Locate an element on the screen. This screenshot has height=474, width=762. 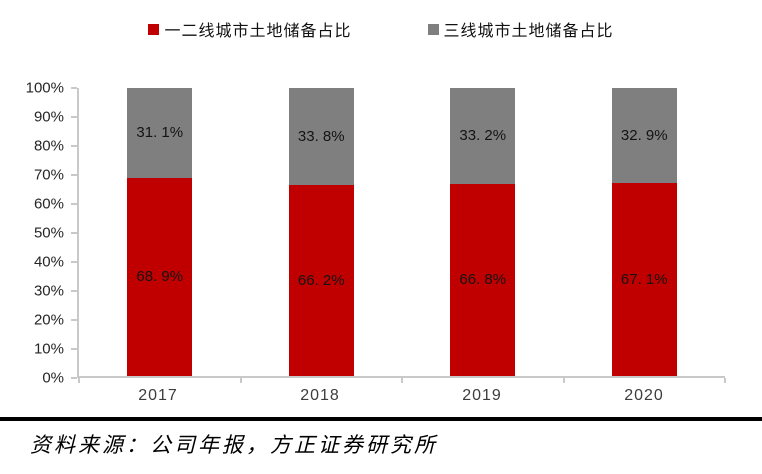
source-note: 资料来源：公司年报，方正证券研究所 is located at coordinates (234, 445).